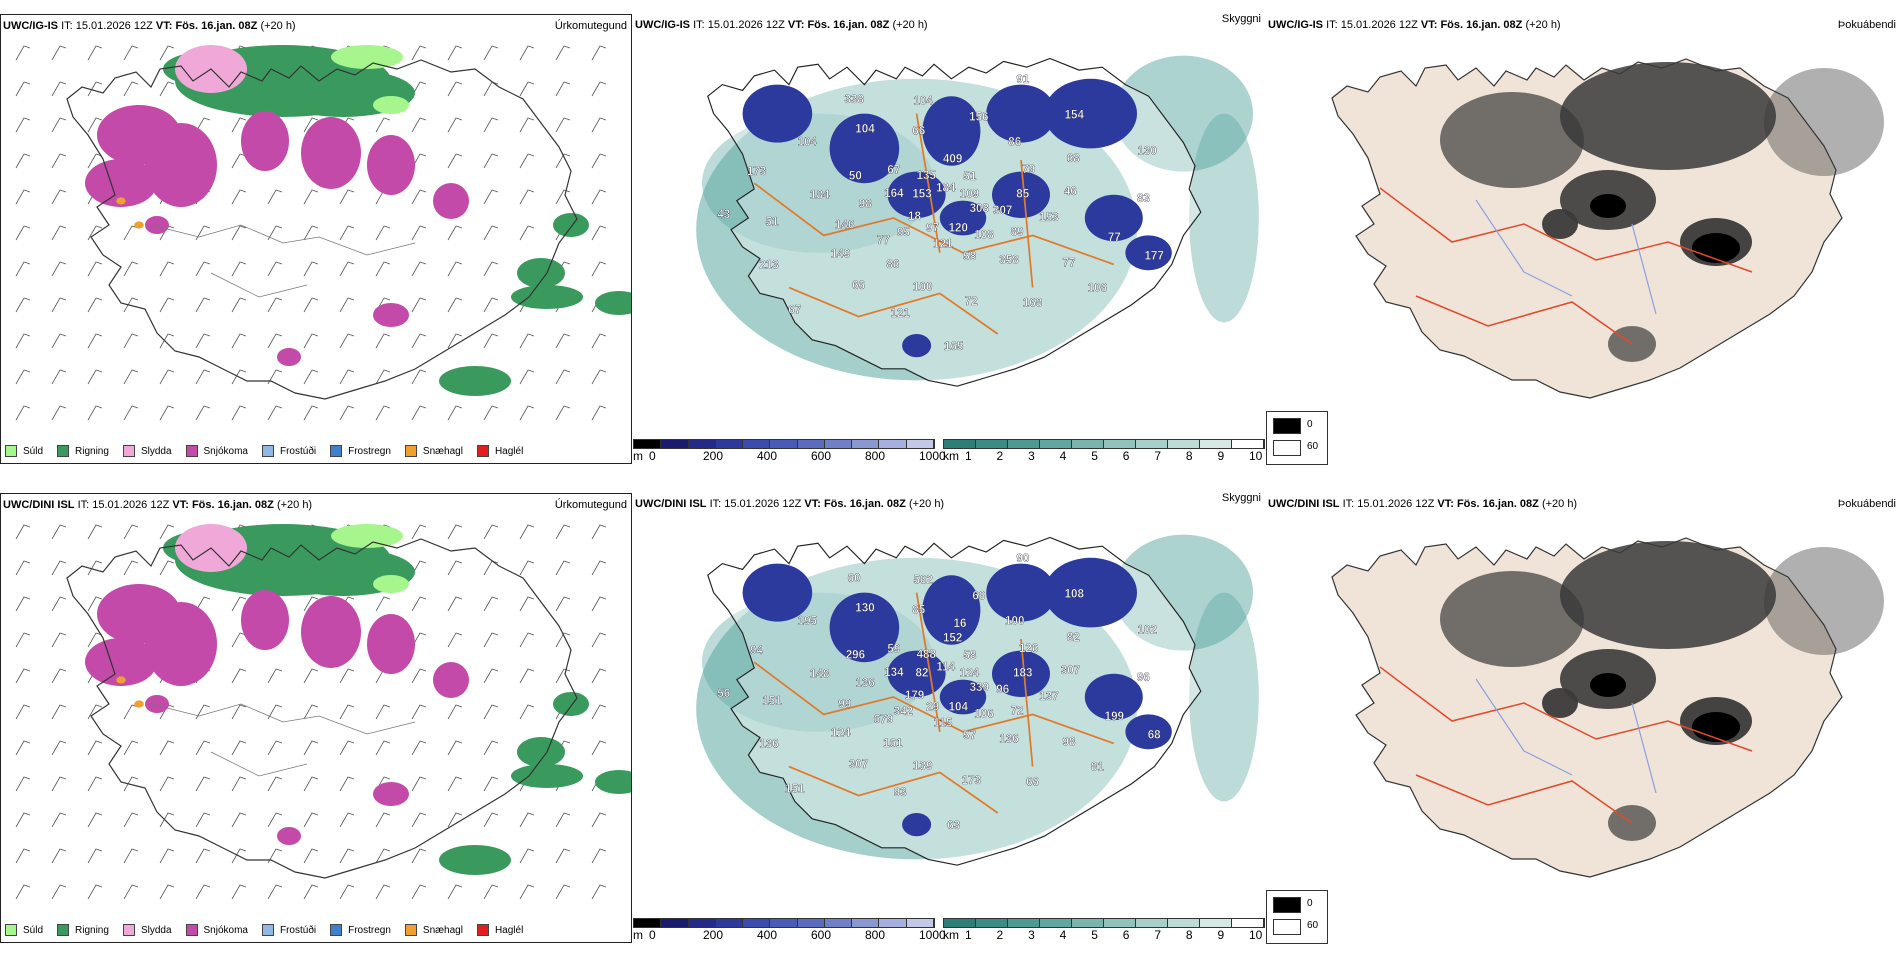 The height and width of the screenshot is (958, 1900). What do you see at coordinates (1002, 210) in the screenshot?
I see `visibility-value-label: 307` at bounding box center [1002, 210].